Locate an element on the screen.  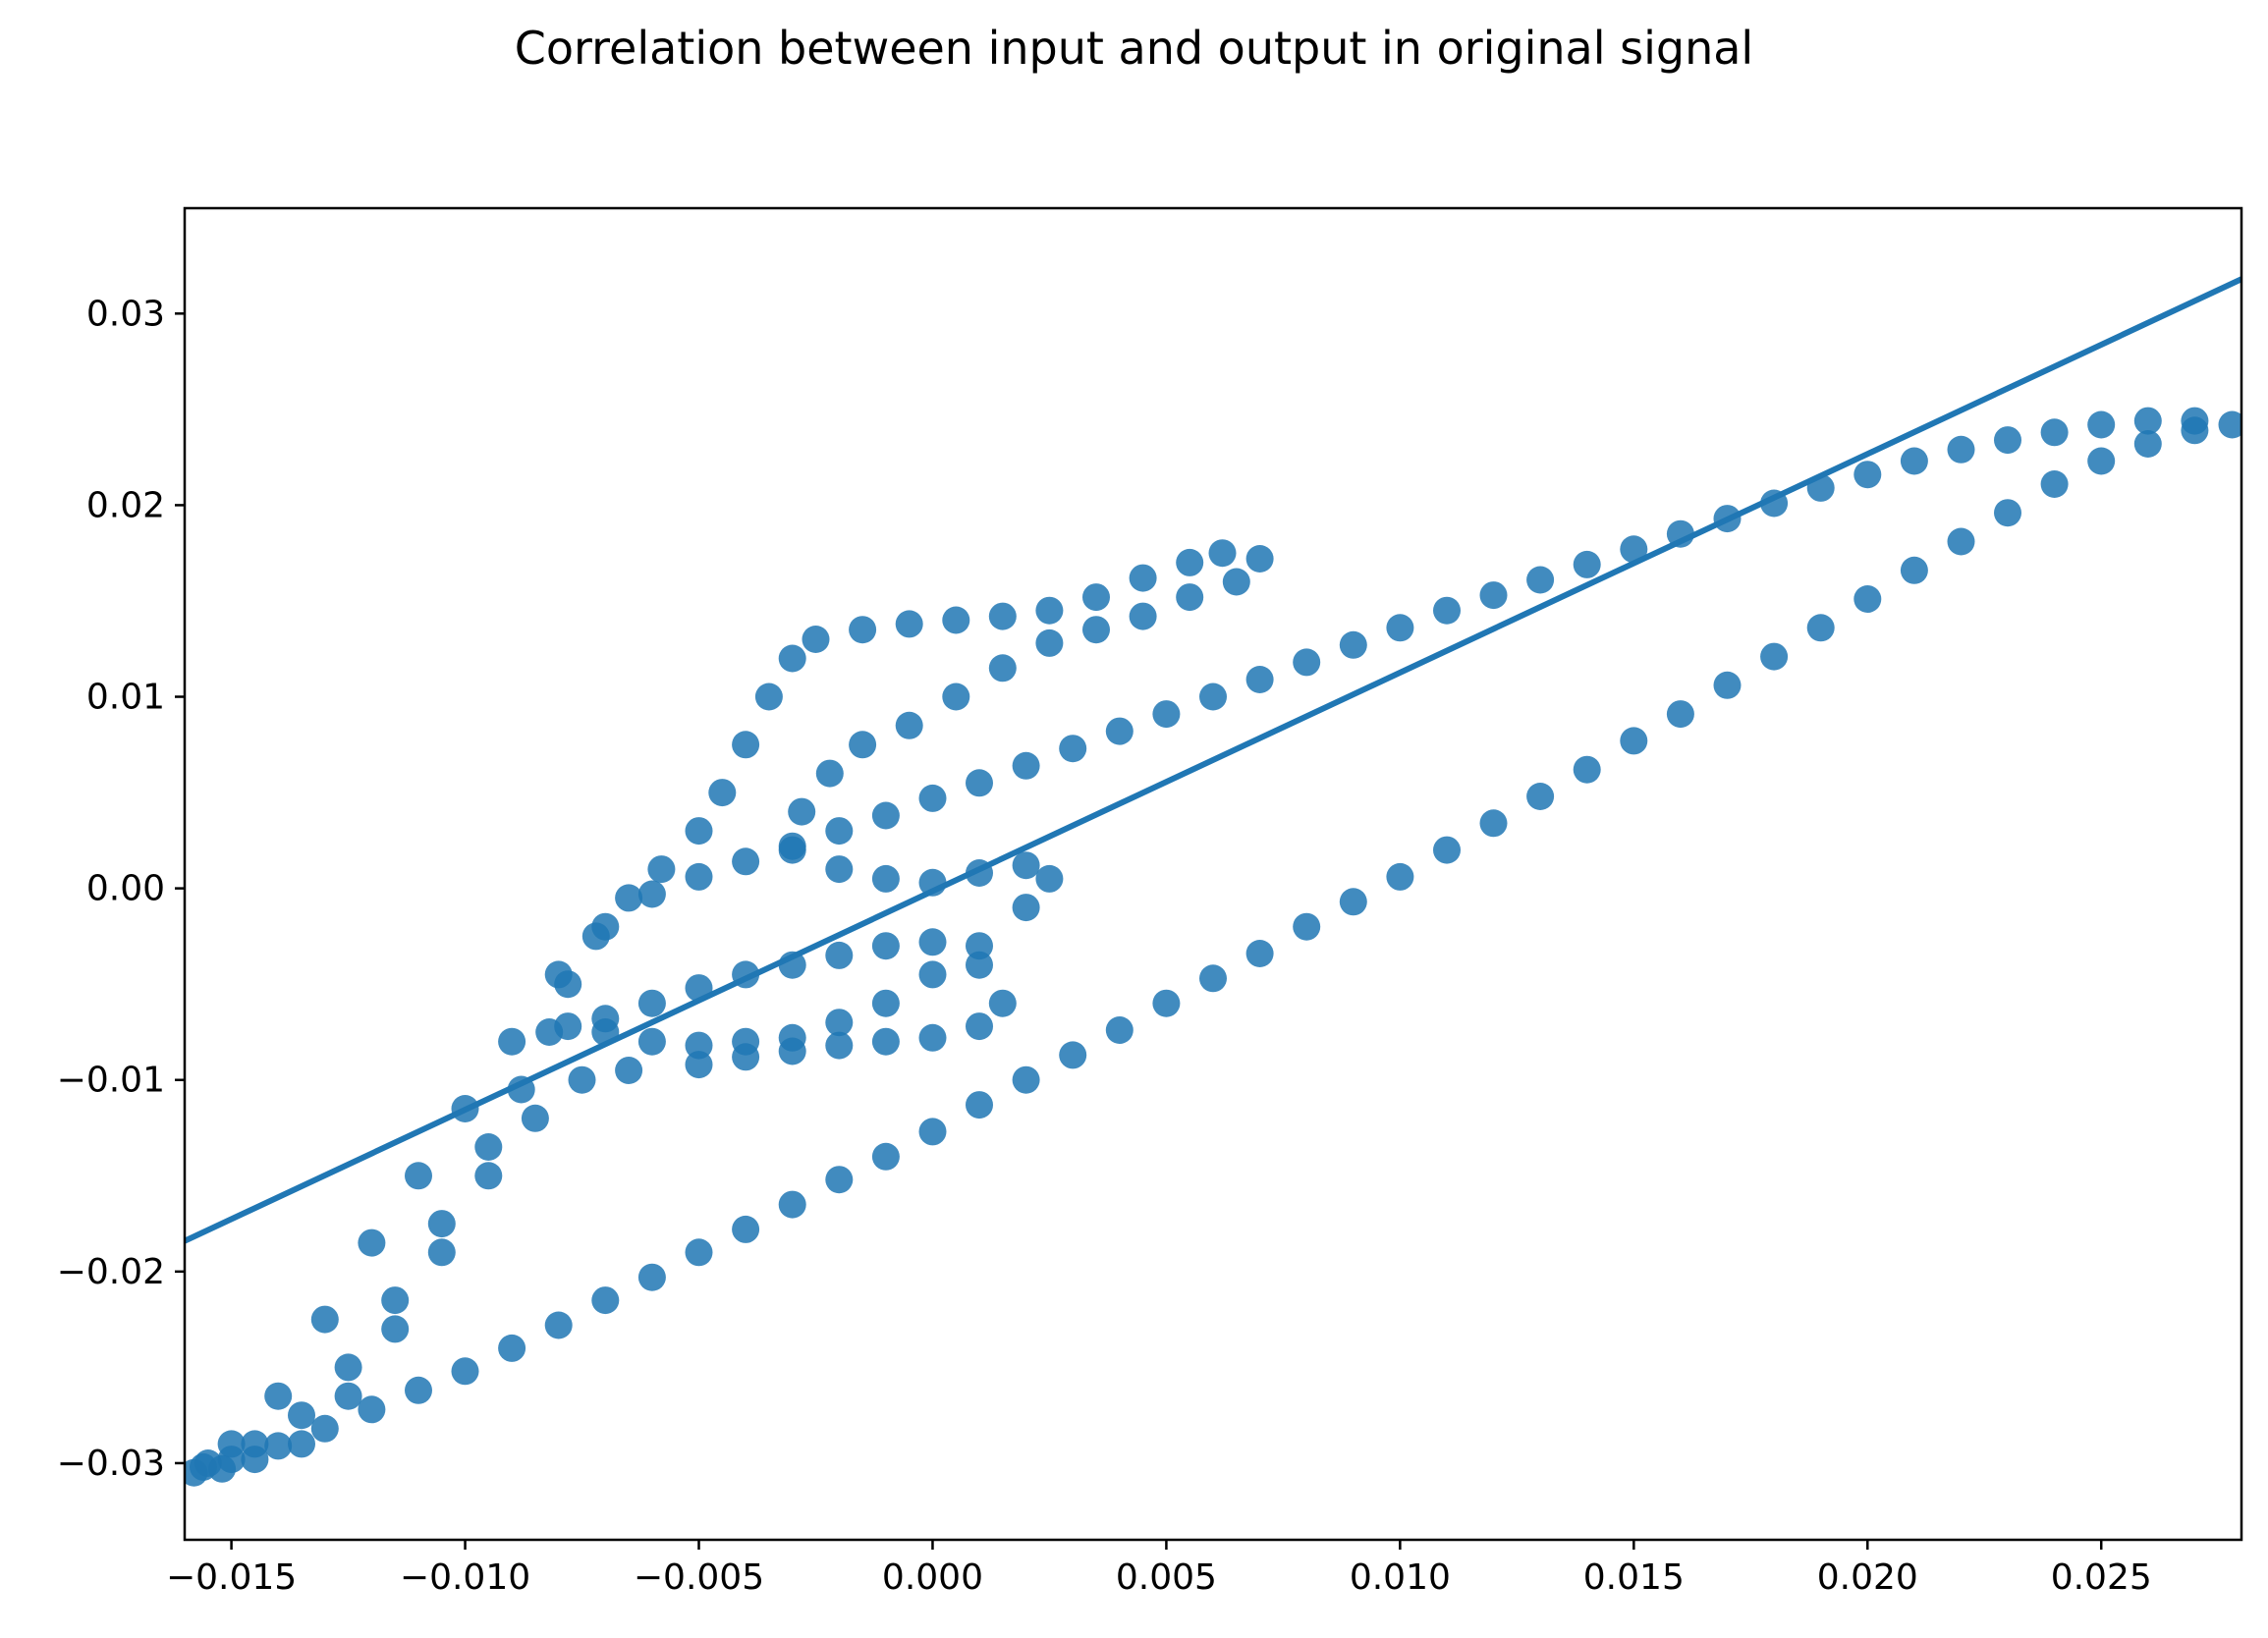
y-tick-label: 0.02 is located at coordinates (125, 505).